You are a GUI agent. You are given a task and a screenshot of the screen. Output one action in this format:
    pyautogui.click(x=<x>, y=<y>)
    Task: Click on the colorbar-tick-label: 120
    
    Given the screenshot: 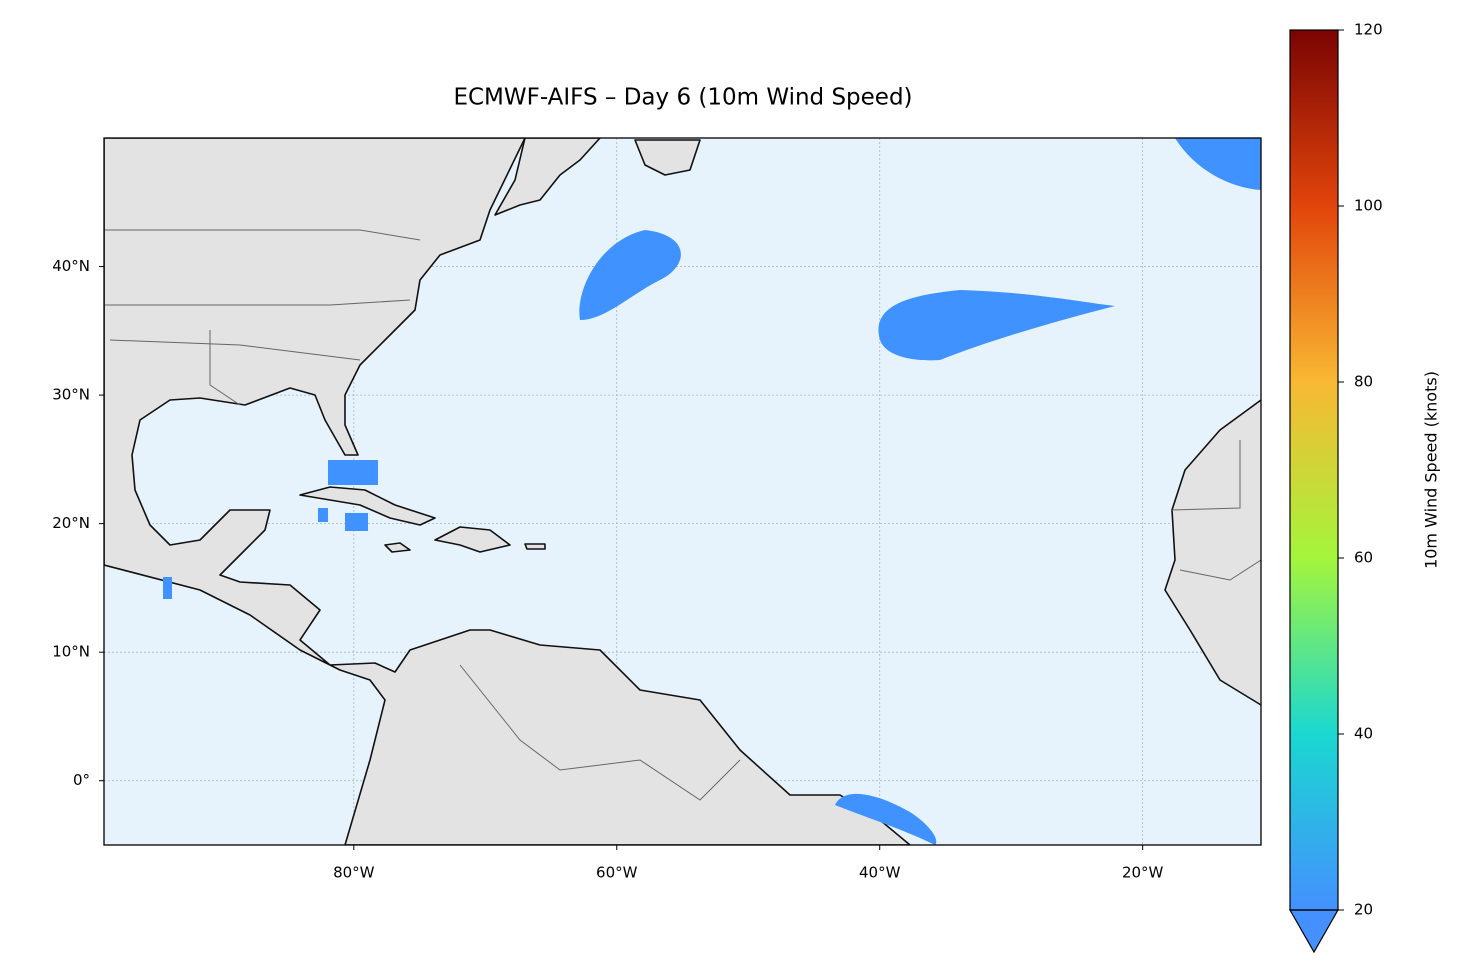 What is the action you would take?
    pyautogui.click(x=1368, y=30)
    